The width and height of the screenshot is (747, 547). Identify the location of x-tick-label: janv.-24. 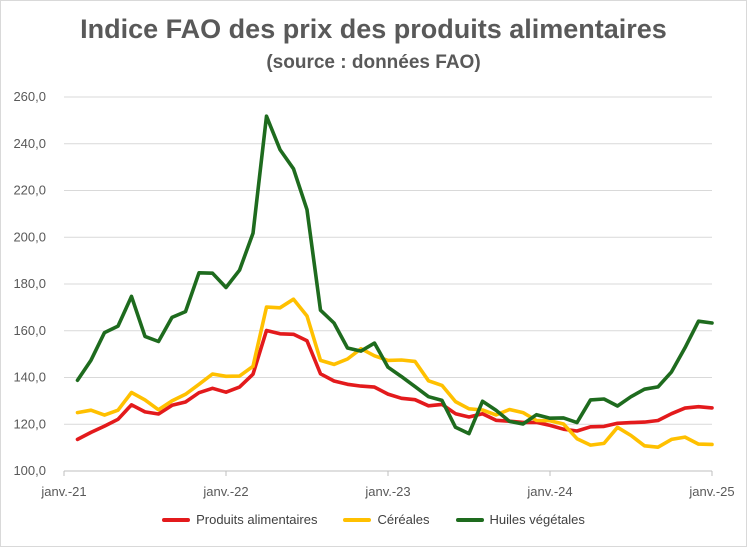
(549, 491).